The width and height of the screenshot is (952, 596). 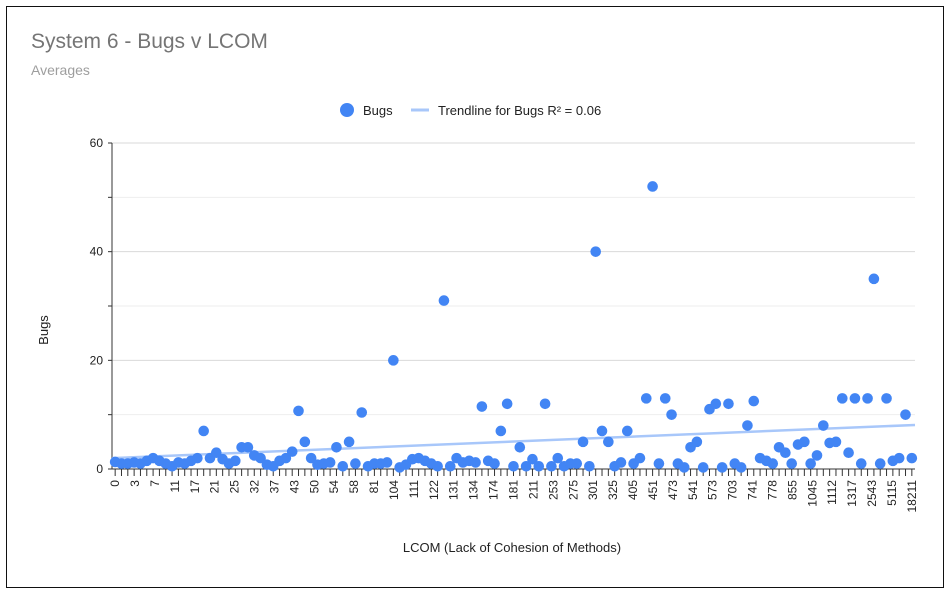 I want to click on x-tick-label: 131, so click(x=454, y=490).